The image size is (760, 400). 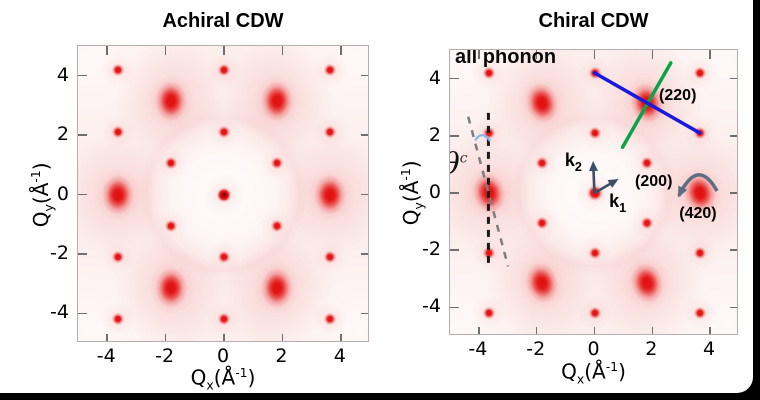 I want to click on chiral-angle-theta-label: θc, so click(x=459, y=163).